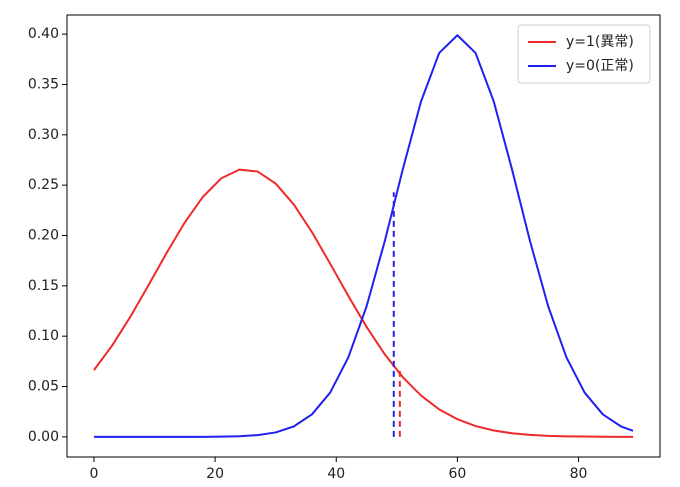 The width and height of the screenshot is (680, 487). Describe the element at coordinates (43, 84) in the screenshot. I see `y-tick-label: 0.35` at that location.